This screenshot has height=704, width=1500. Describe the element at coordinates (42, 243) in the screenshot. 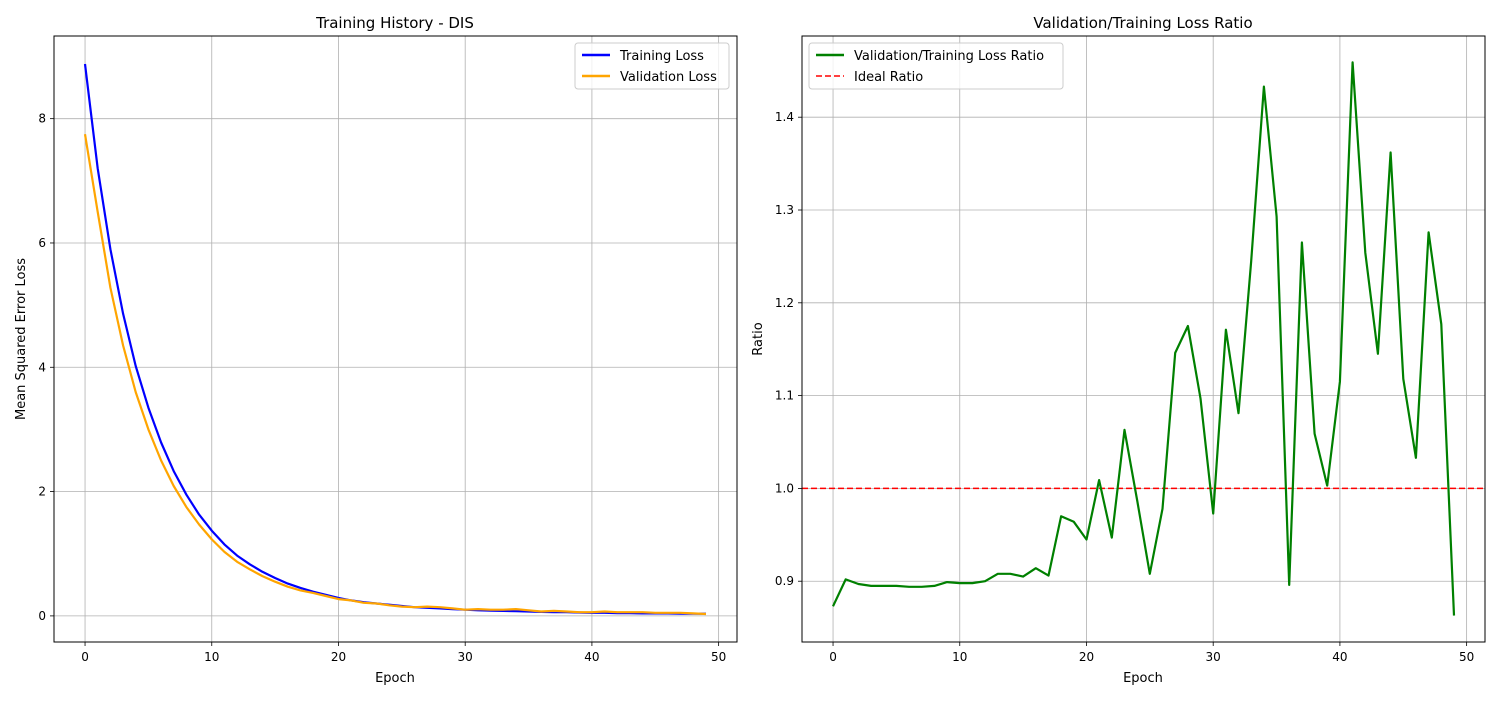

I see `y-tick-label: 6` at that location.